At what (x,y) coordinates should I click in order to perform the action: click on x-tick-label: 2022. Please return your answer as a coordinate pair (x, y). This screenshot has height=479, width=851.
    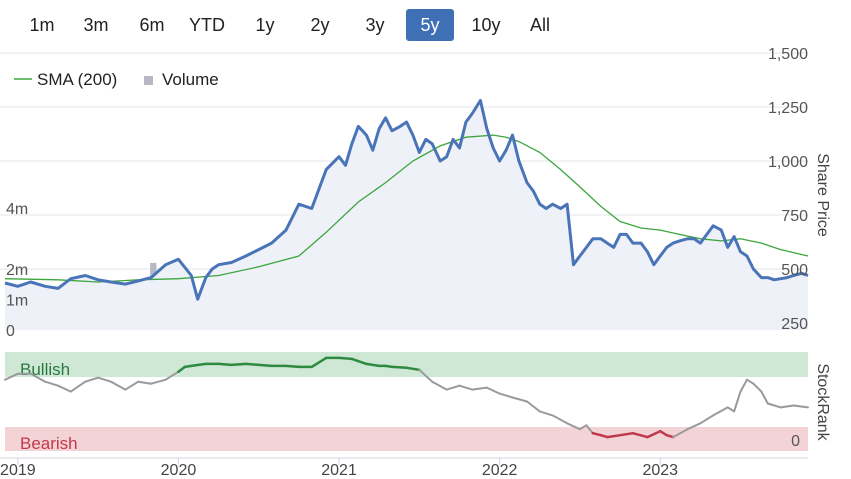
    Looking at the image, I should click on (500, 470).